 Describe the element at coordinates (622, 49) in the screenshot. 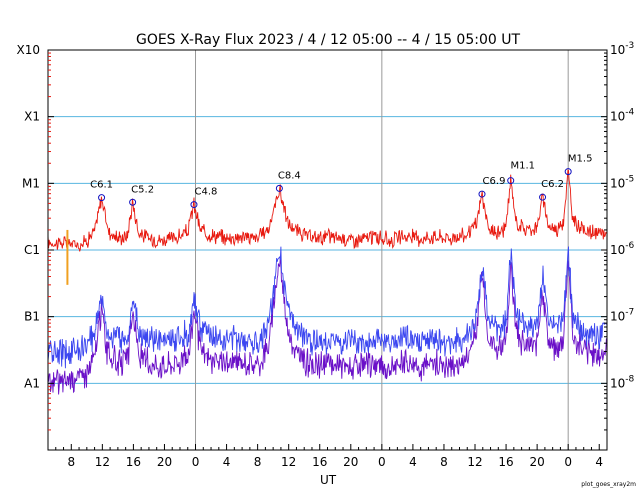

I see `flux-tick-label: 10⁻³` at that location.